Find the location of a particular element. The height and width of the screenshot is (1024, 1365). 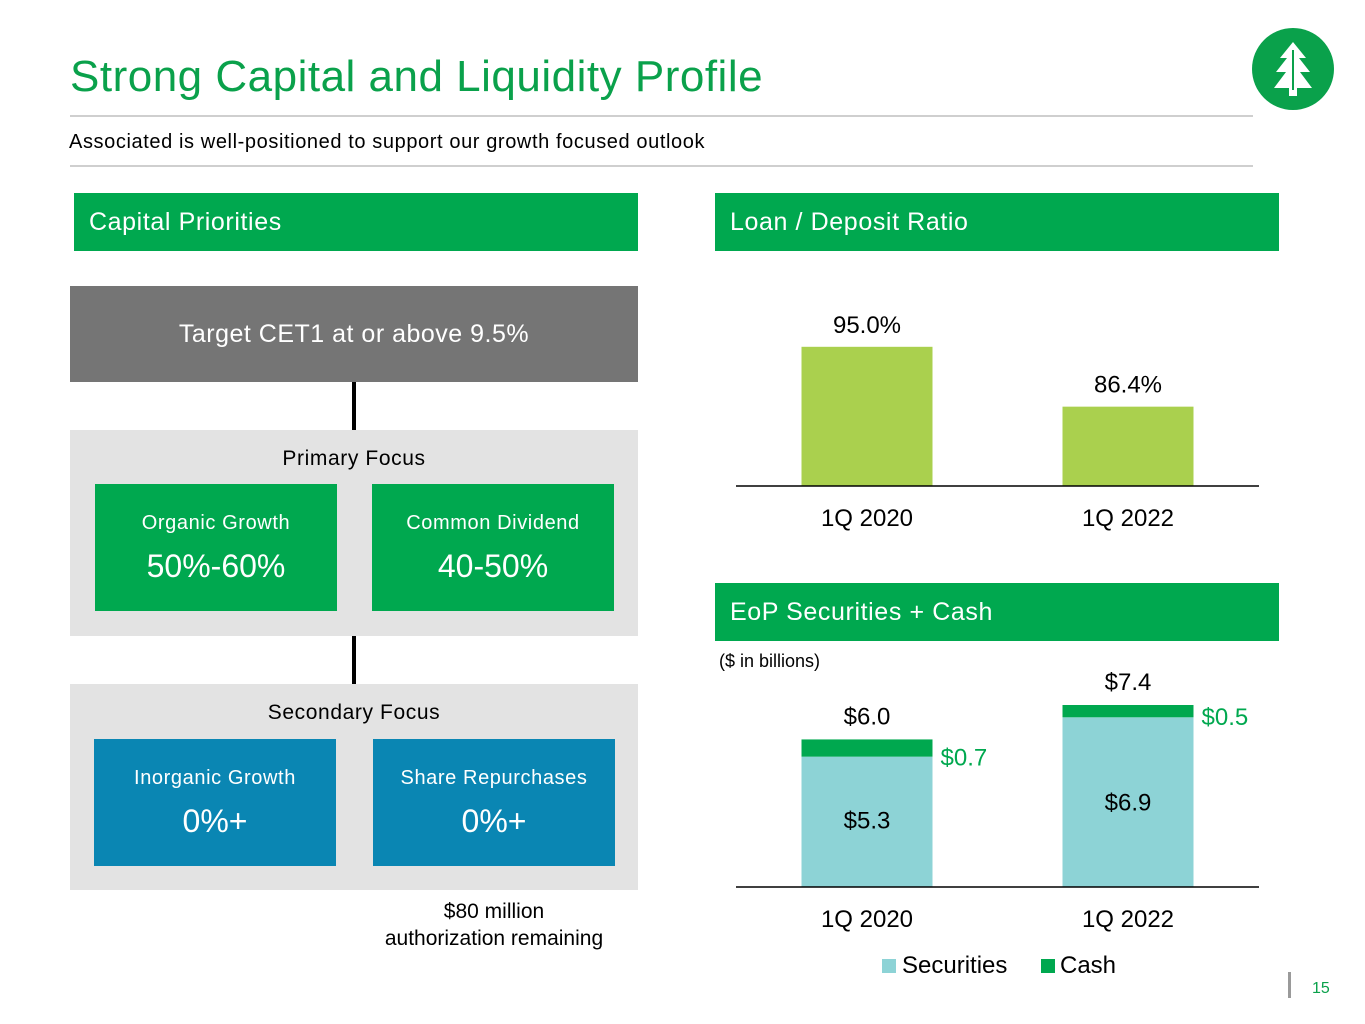

box-label: Inorganic Growth is located at coordinates (215, 778).